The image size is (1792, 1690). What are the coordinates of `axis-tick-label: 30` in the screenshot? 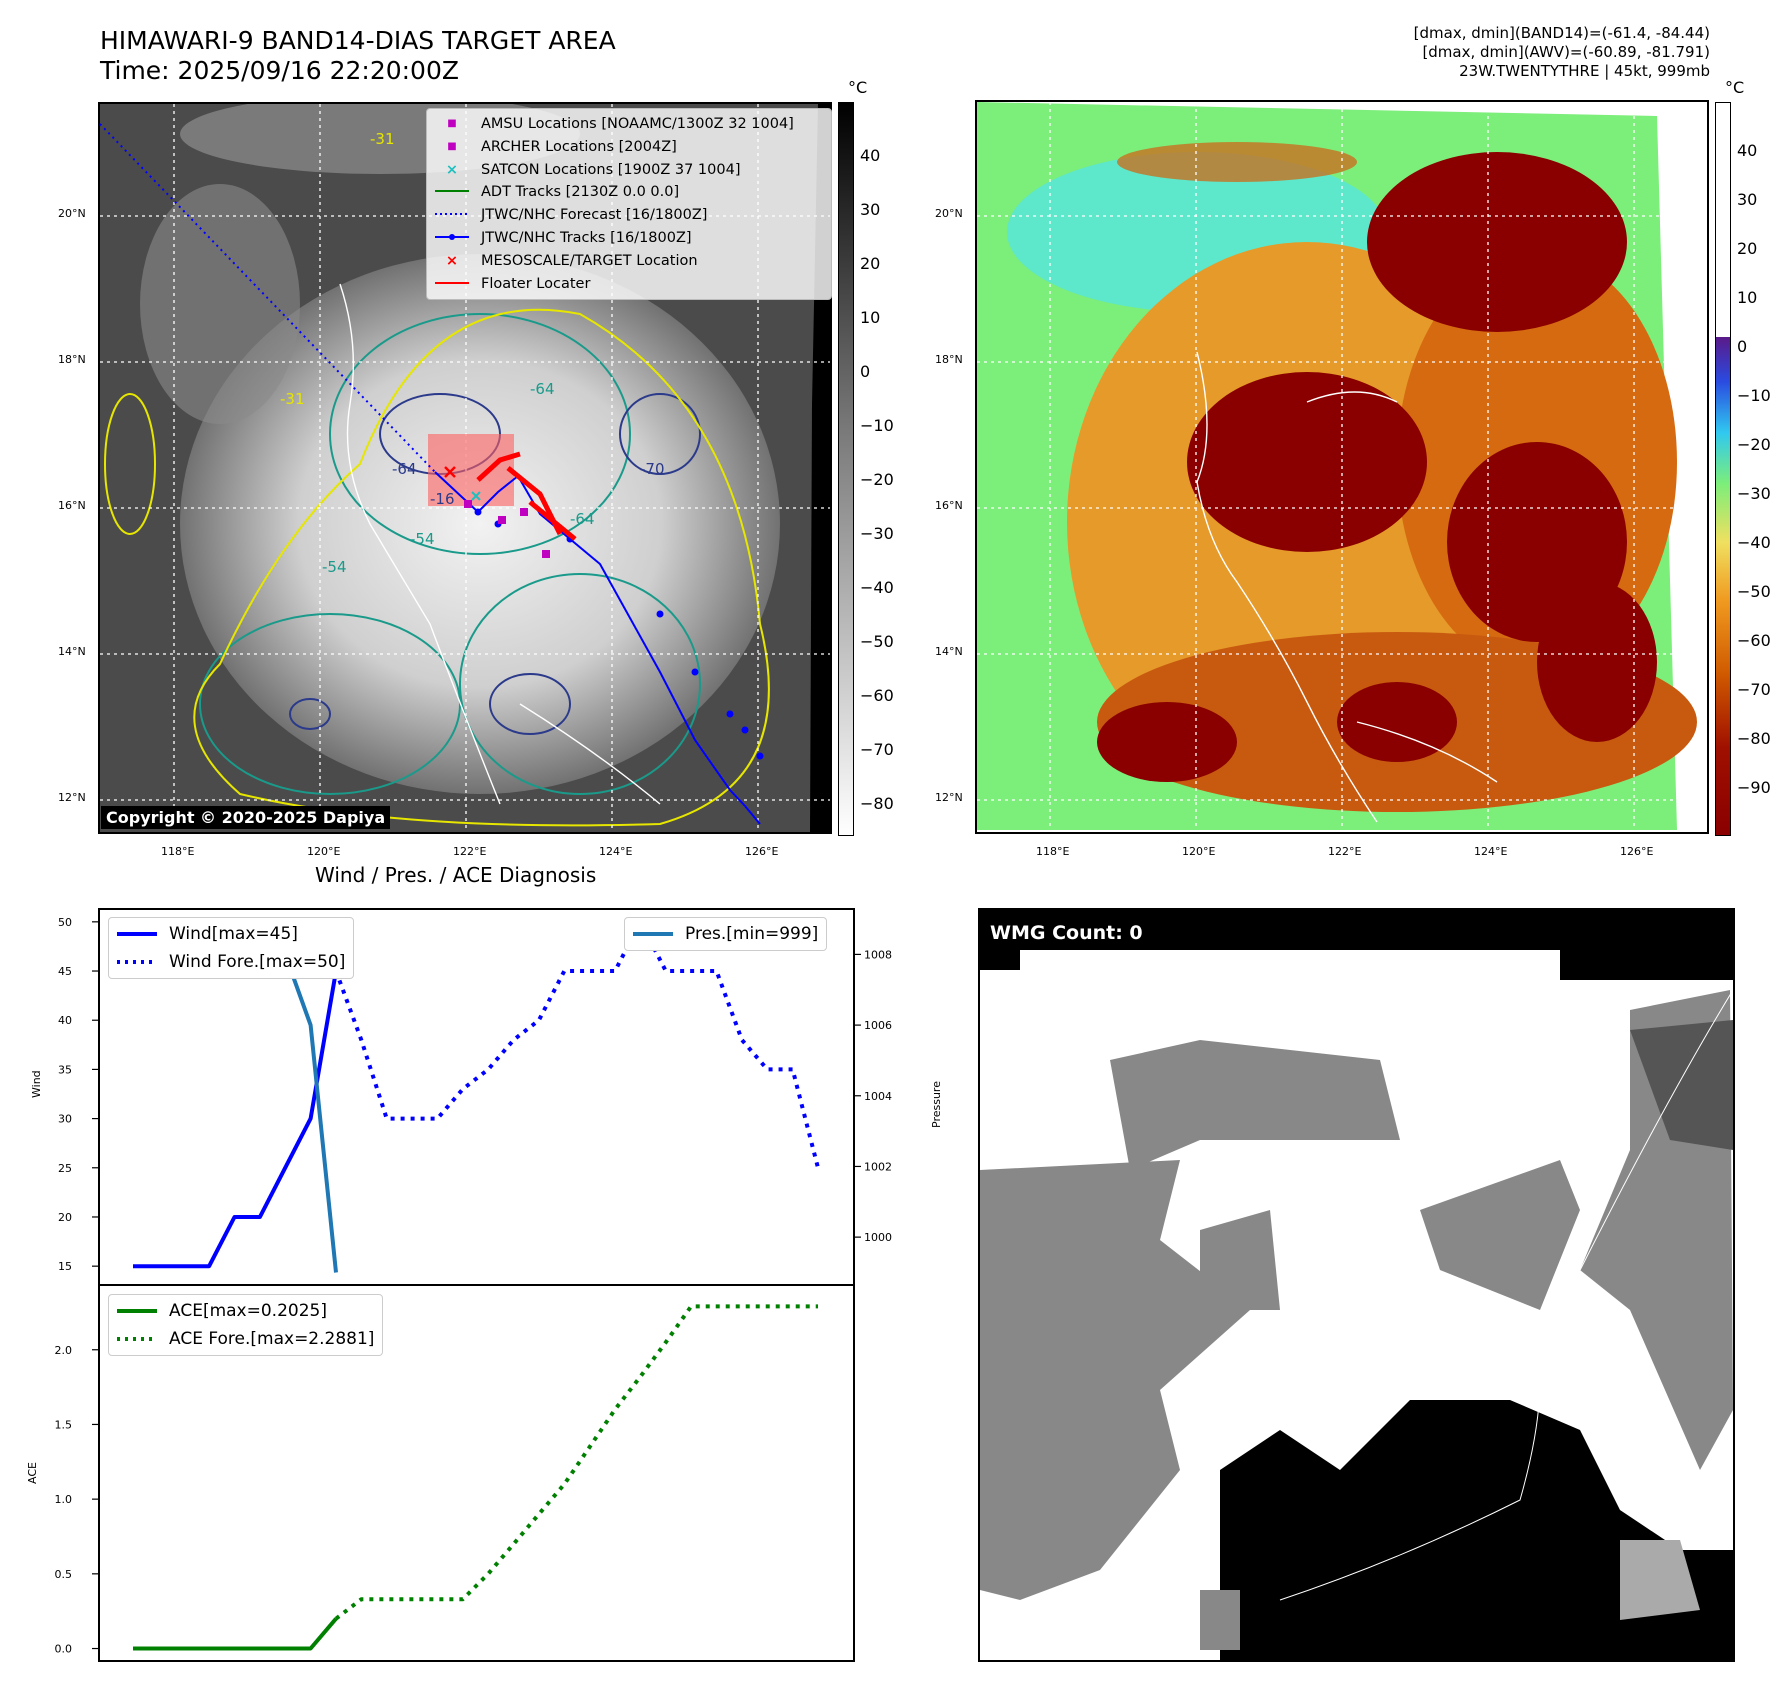 It's located at (65, 1119).